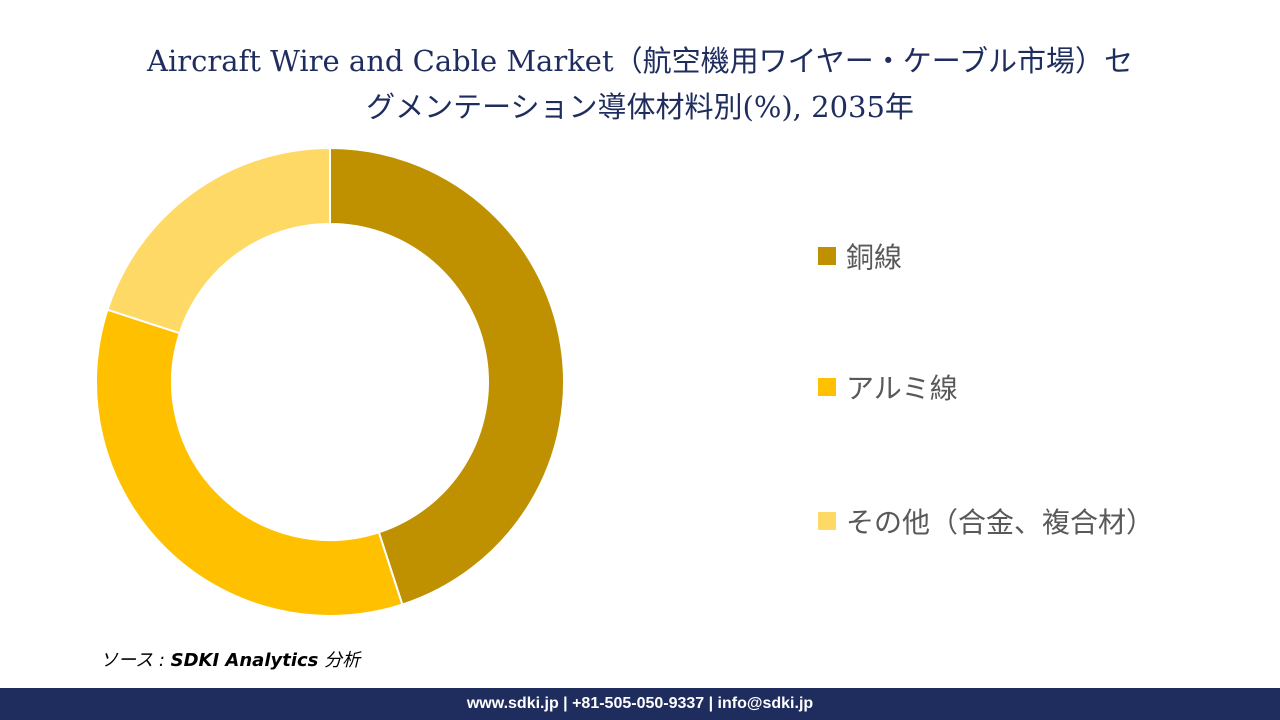  I want to click on legend-swatch-other, so click(827, 521).